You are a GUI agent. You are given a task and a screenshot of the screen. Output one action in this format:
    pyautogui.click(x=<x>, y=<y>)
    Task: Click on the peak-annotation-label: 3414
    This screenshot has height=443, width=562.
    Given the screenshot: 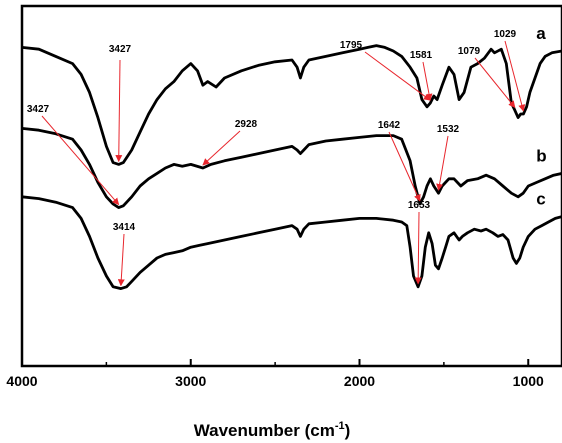 What is the action you would take?
    pyautogui.click(x=124, y=227)
    